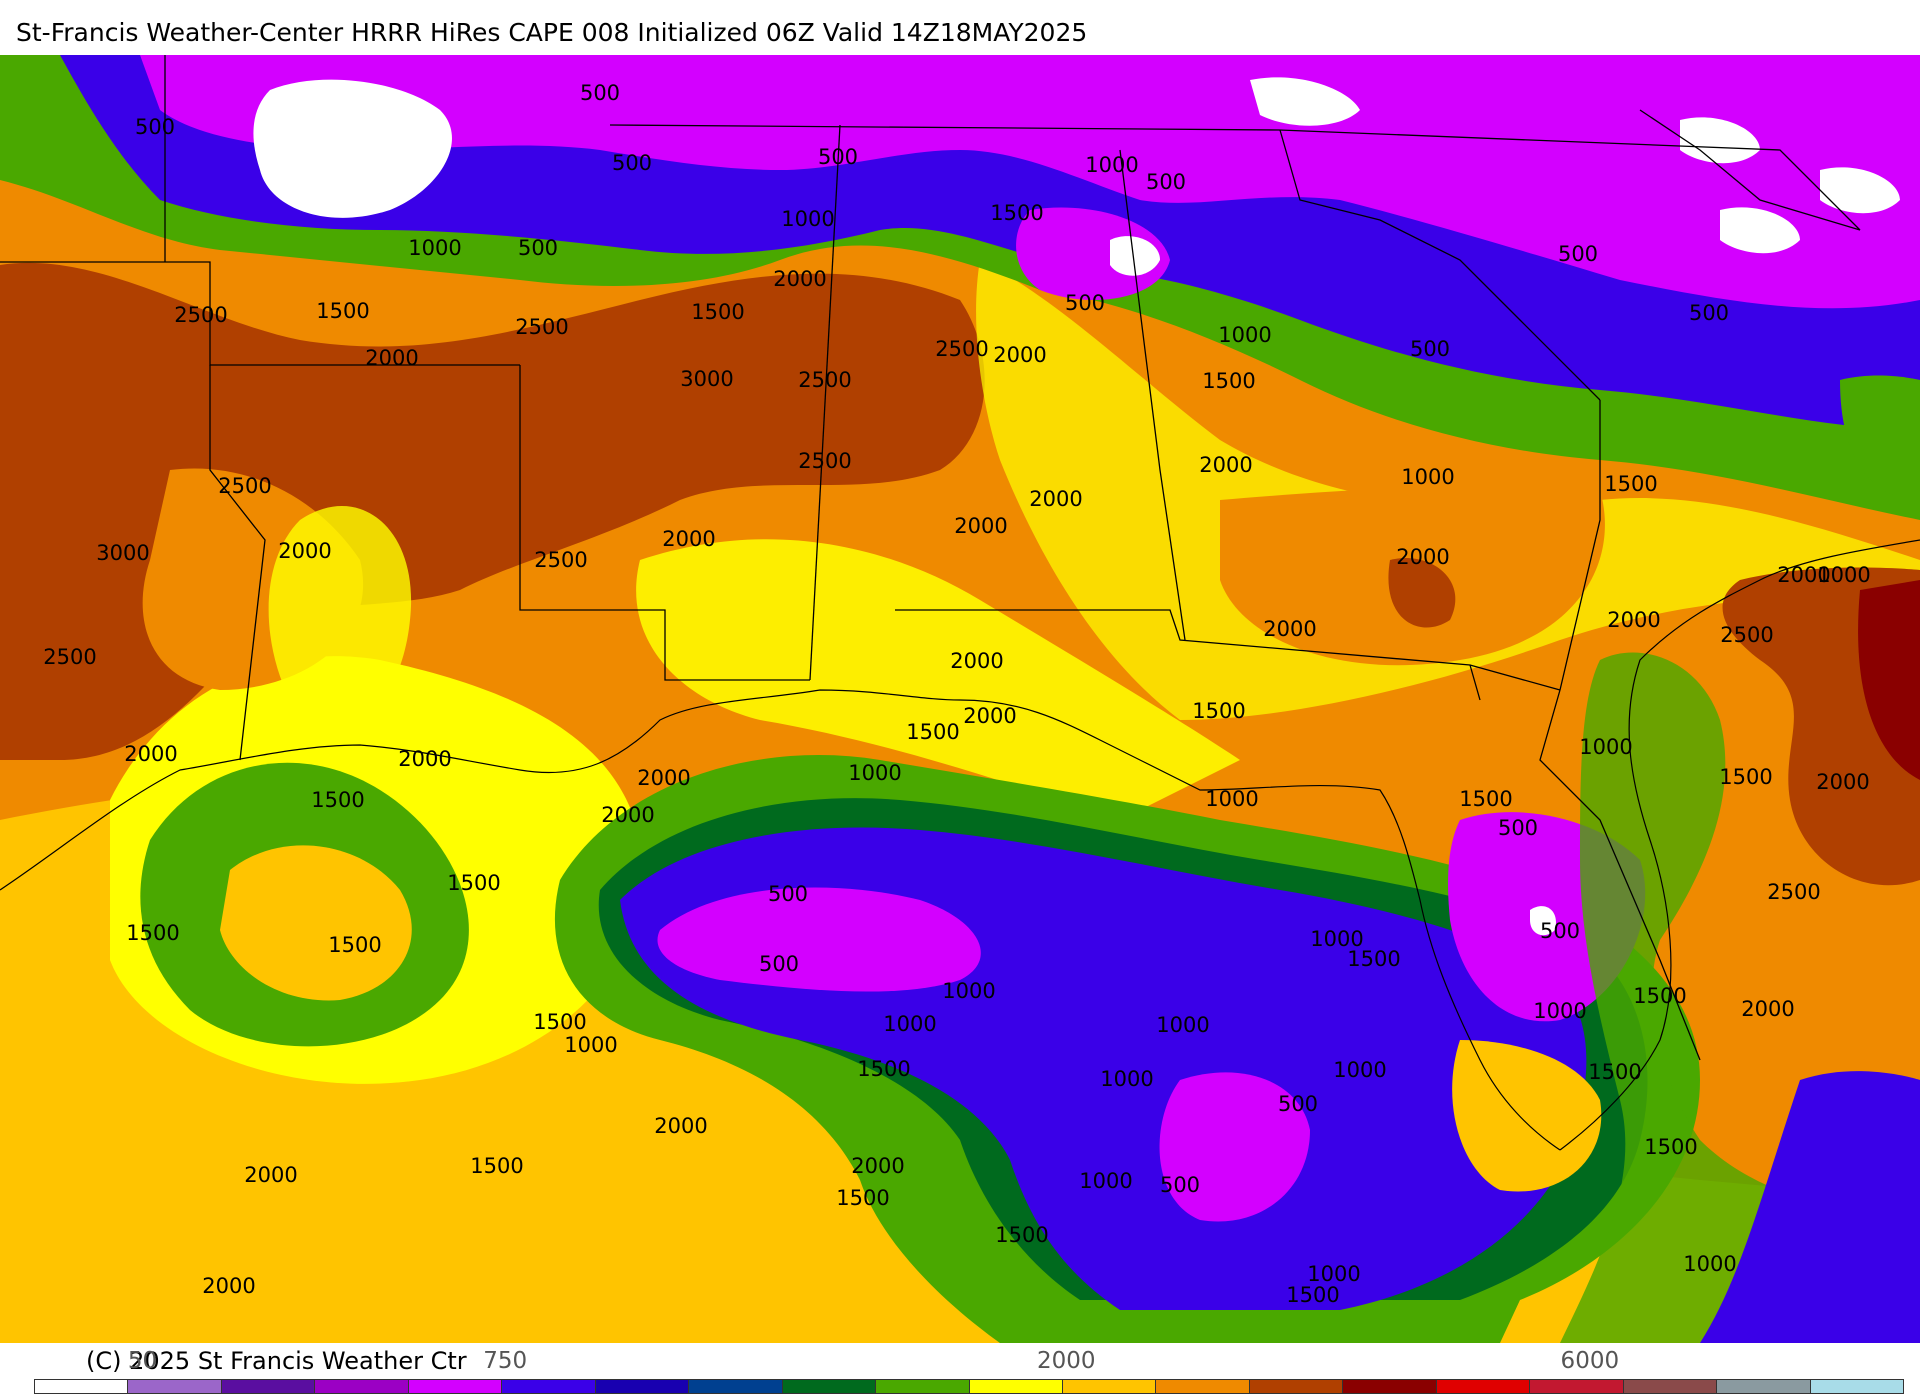 The height and width of the screenshot is (1400, 1920). I want to click on color-scale-legend, so click(969, 1386).